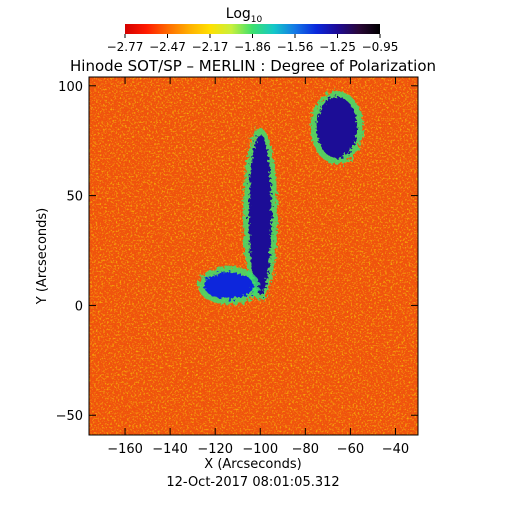 The width and height of the screenshot is (505, 512). What do you see at coordinates (74, 197) in the screenshot?
I see `y-tick-label: 50` at bounding box center [74, 197].